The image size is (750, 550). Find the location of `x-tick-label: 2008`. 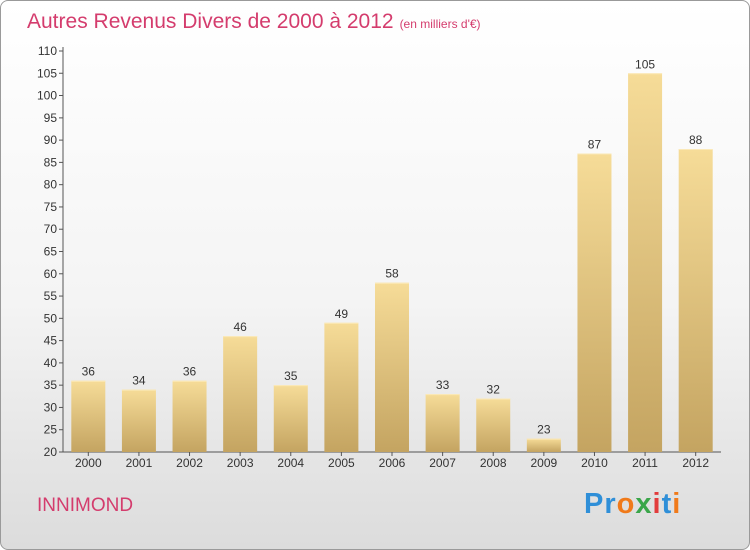

x-tick-label: 2008 is located at coordinates (493, 463).